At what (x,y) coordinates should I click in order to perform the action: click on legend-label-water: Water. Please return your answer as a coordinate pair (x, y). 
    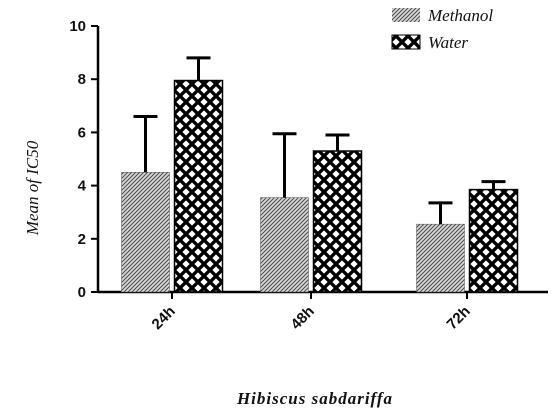
    Looking at the image, I should click on (448, 42).